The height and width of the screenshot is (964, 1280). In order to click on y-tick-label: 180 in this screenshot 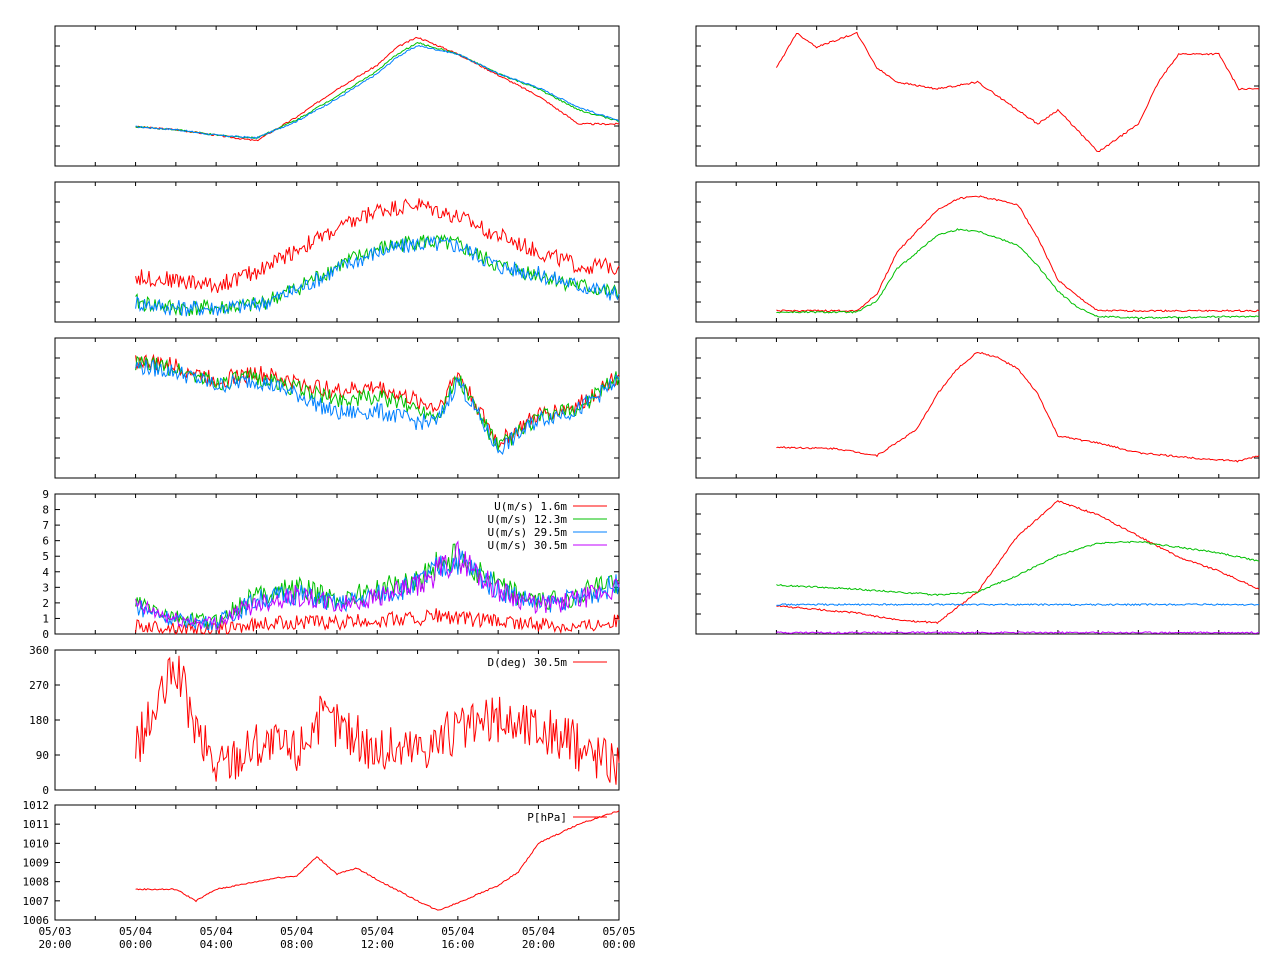, I will do `click(39, 720)`.